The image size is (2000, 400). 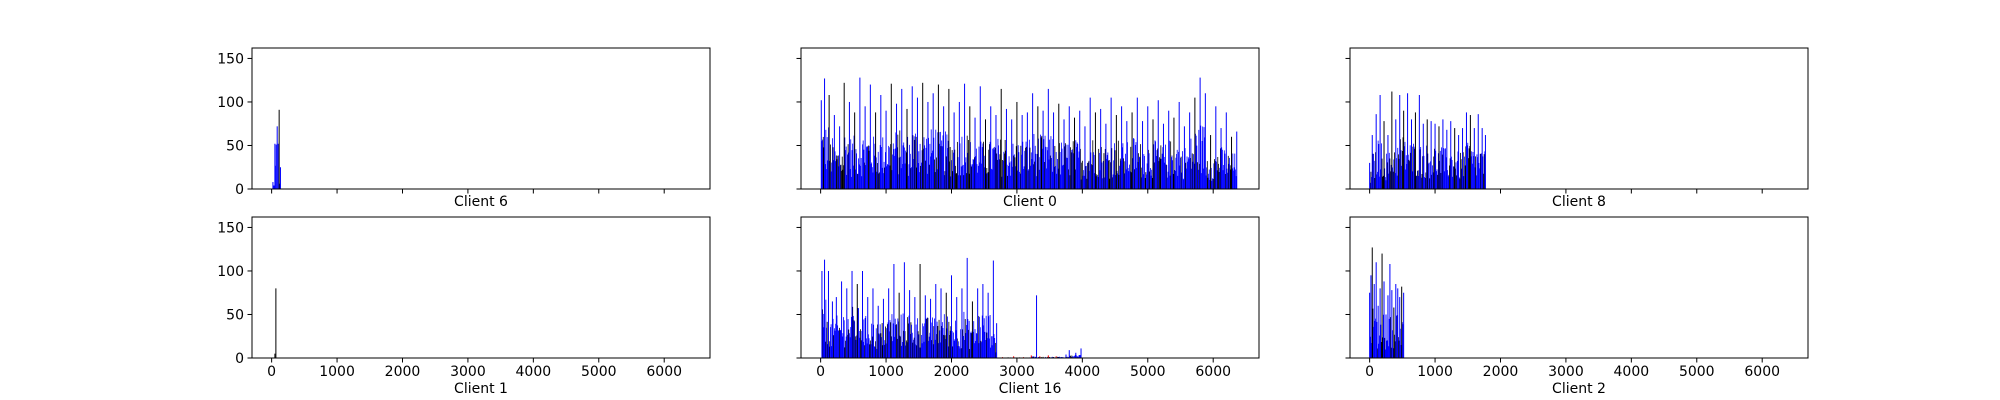 What do you see at coordinates (1579, 202) in the screenshot?
I see `subplot-title: Client 8` at bounding box center [1579, 202].